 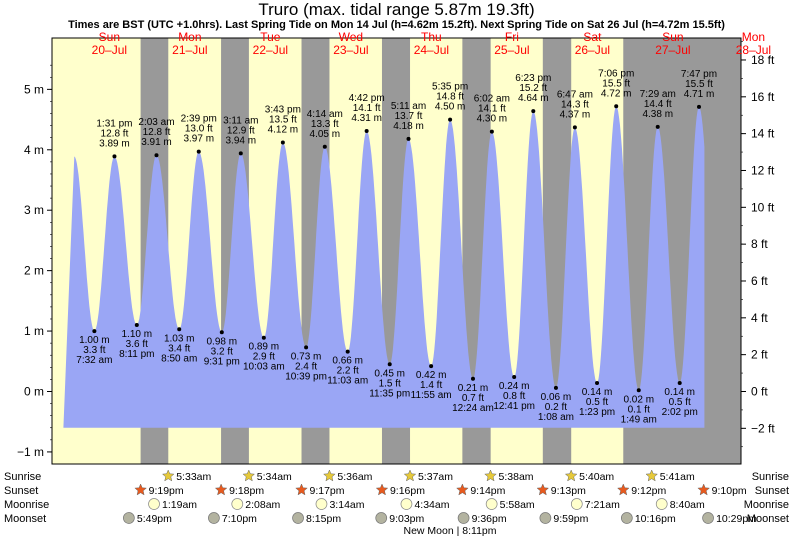 What do you see at coordinates (596, 477) in the screenshot?
I see `sunrise-time: 5:40am` at bounding box center [596, 477].